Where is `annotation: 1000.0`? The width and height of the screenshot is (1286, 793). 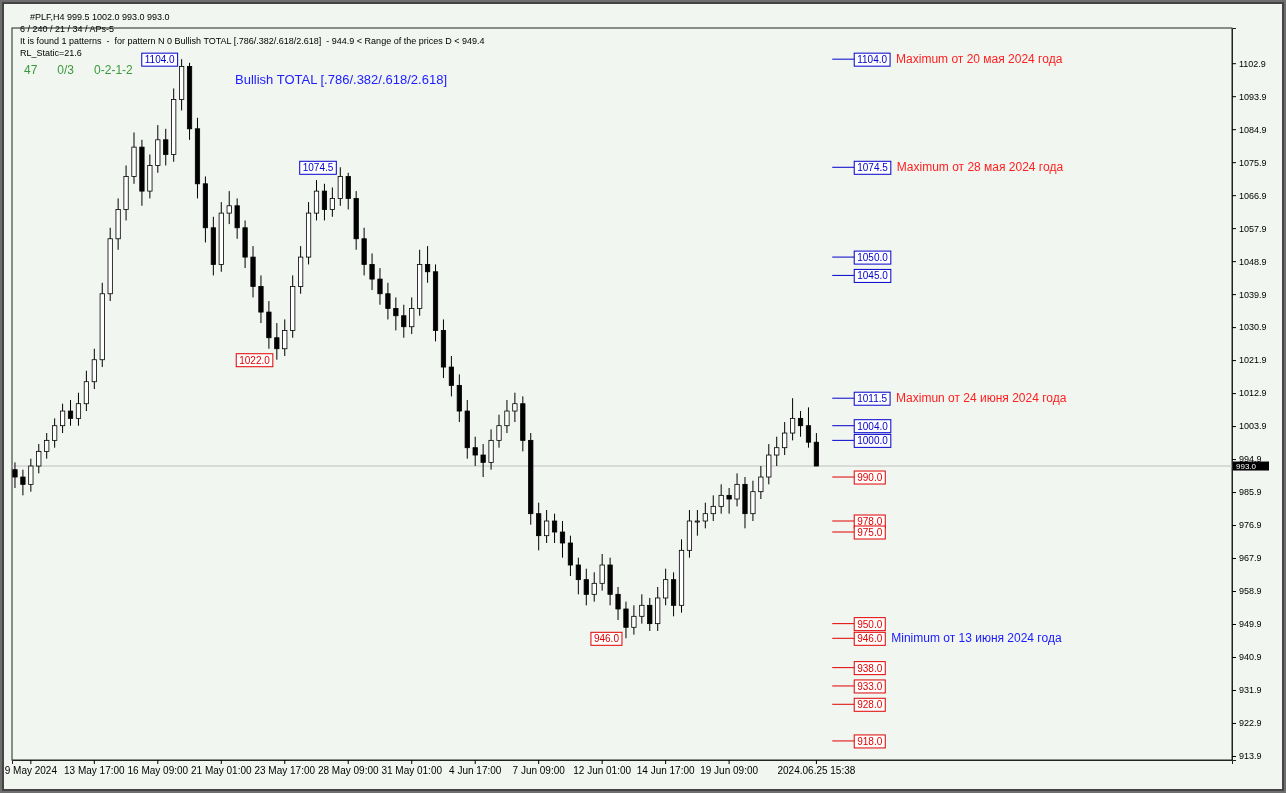
annotation: 1000.0 is located at coordinates (873, 441).